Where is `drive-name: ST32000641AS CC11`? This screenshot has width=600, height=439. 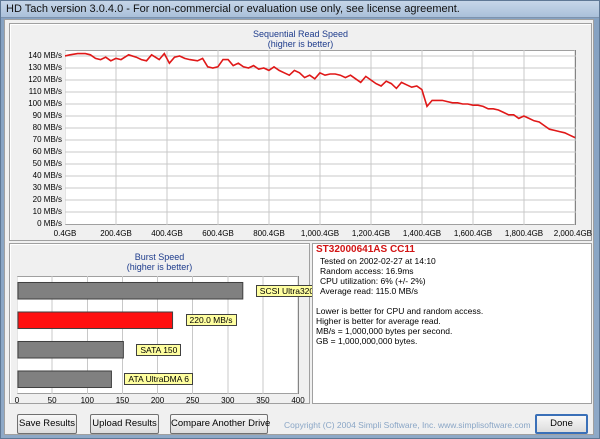
drive-name: ST32000641AS CC11 is located at coordinates (365, 249).